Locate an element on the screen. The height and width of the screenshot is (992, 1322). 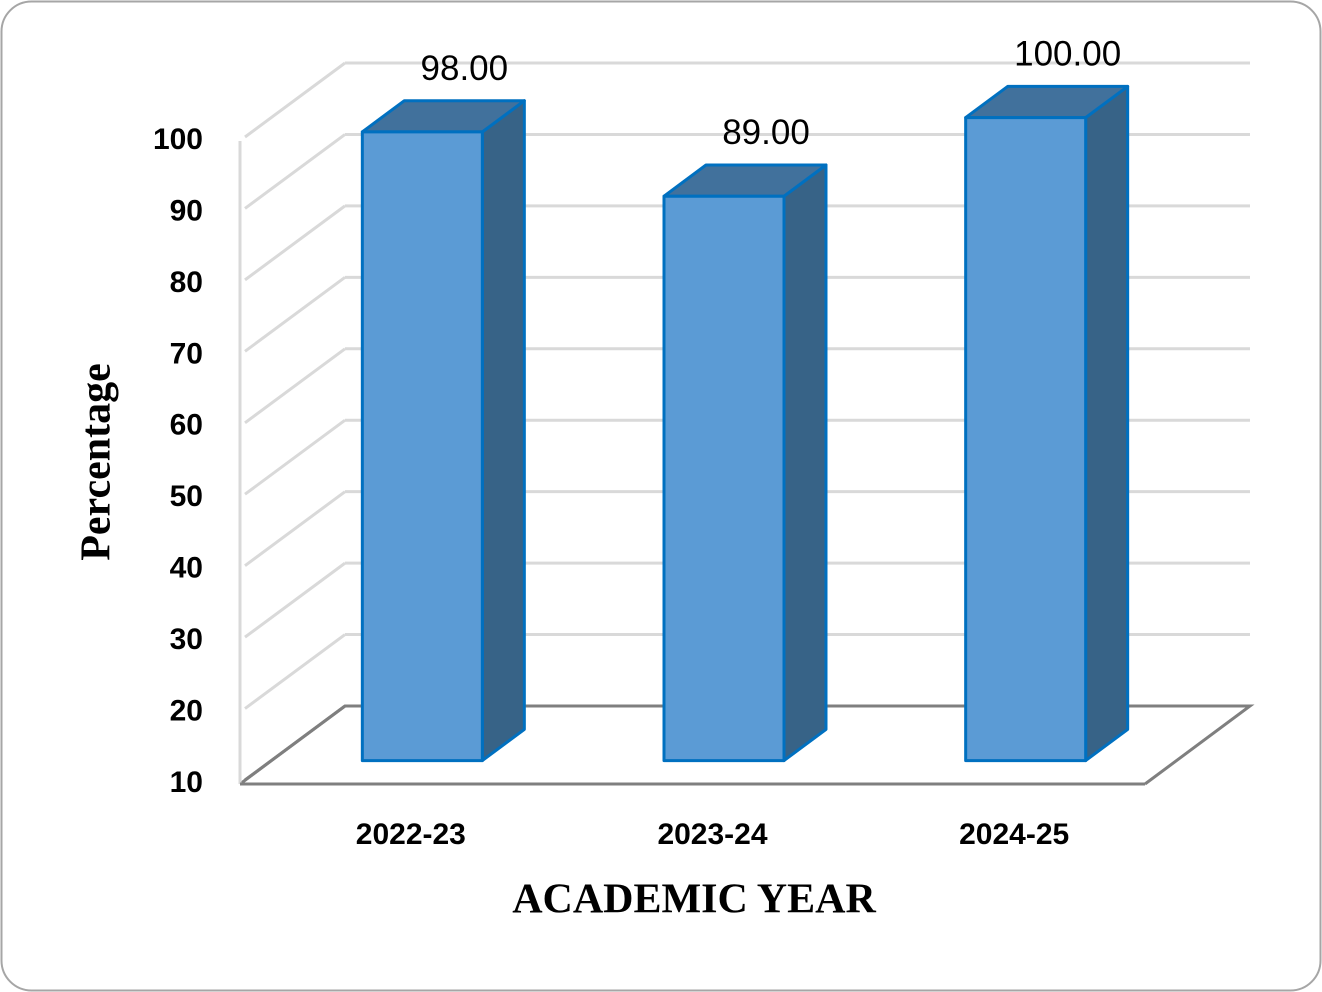
y-tick-label: 100 is located at coordinates (178, 139).